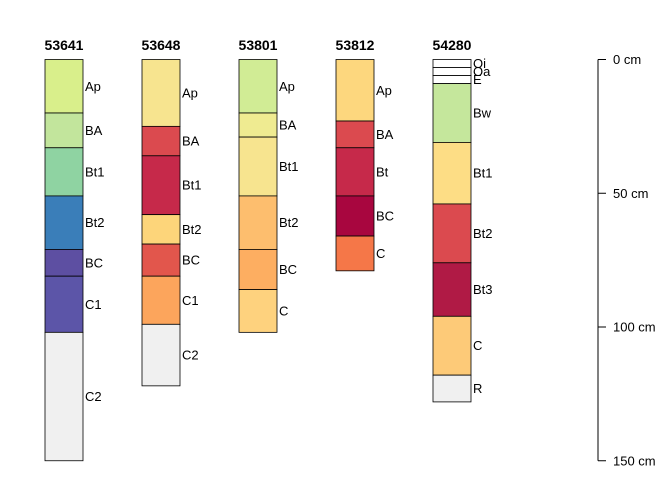 Image resolution: width=672 pixels, height=480 pixels. What do you see at coordinates (477, 388) in the screenshot?
I see `horizon-label: R` at bounding box center [477, 388].